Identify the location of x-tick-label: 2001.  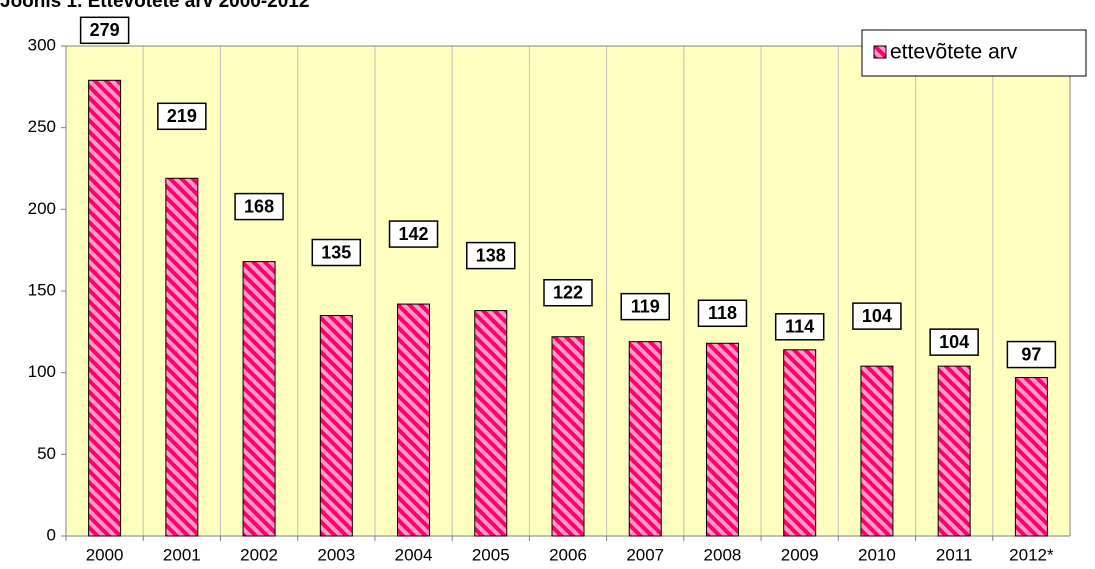
(182, 554).